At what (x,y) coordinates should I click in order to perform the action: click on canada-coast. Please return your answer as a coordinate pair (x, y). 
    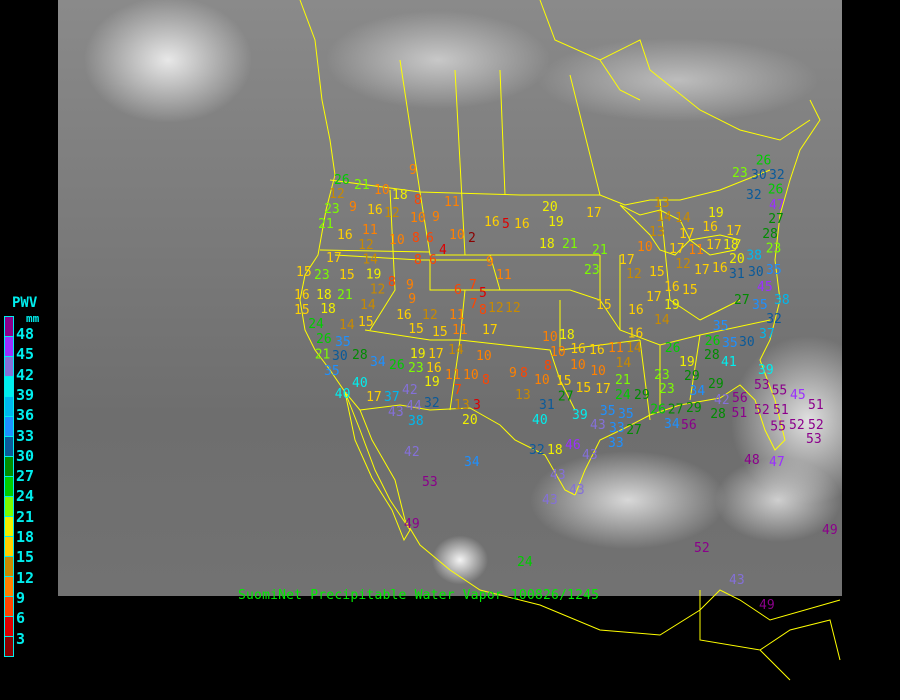
    Looking at the image, I should click on (675, 70).